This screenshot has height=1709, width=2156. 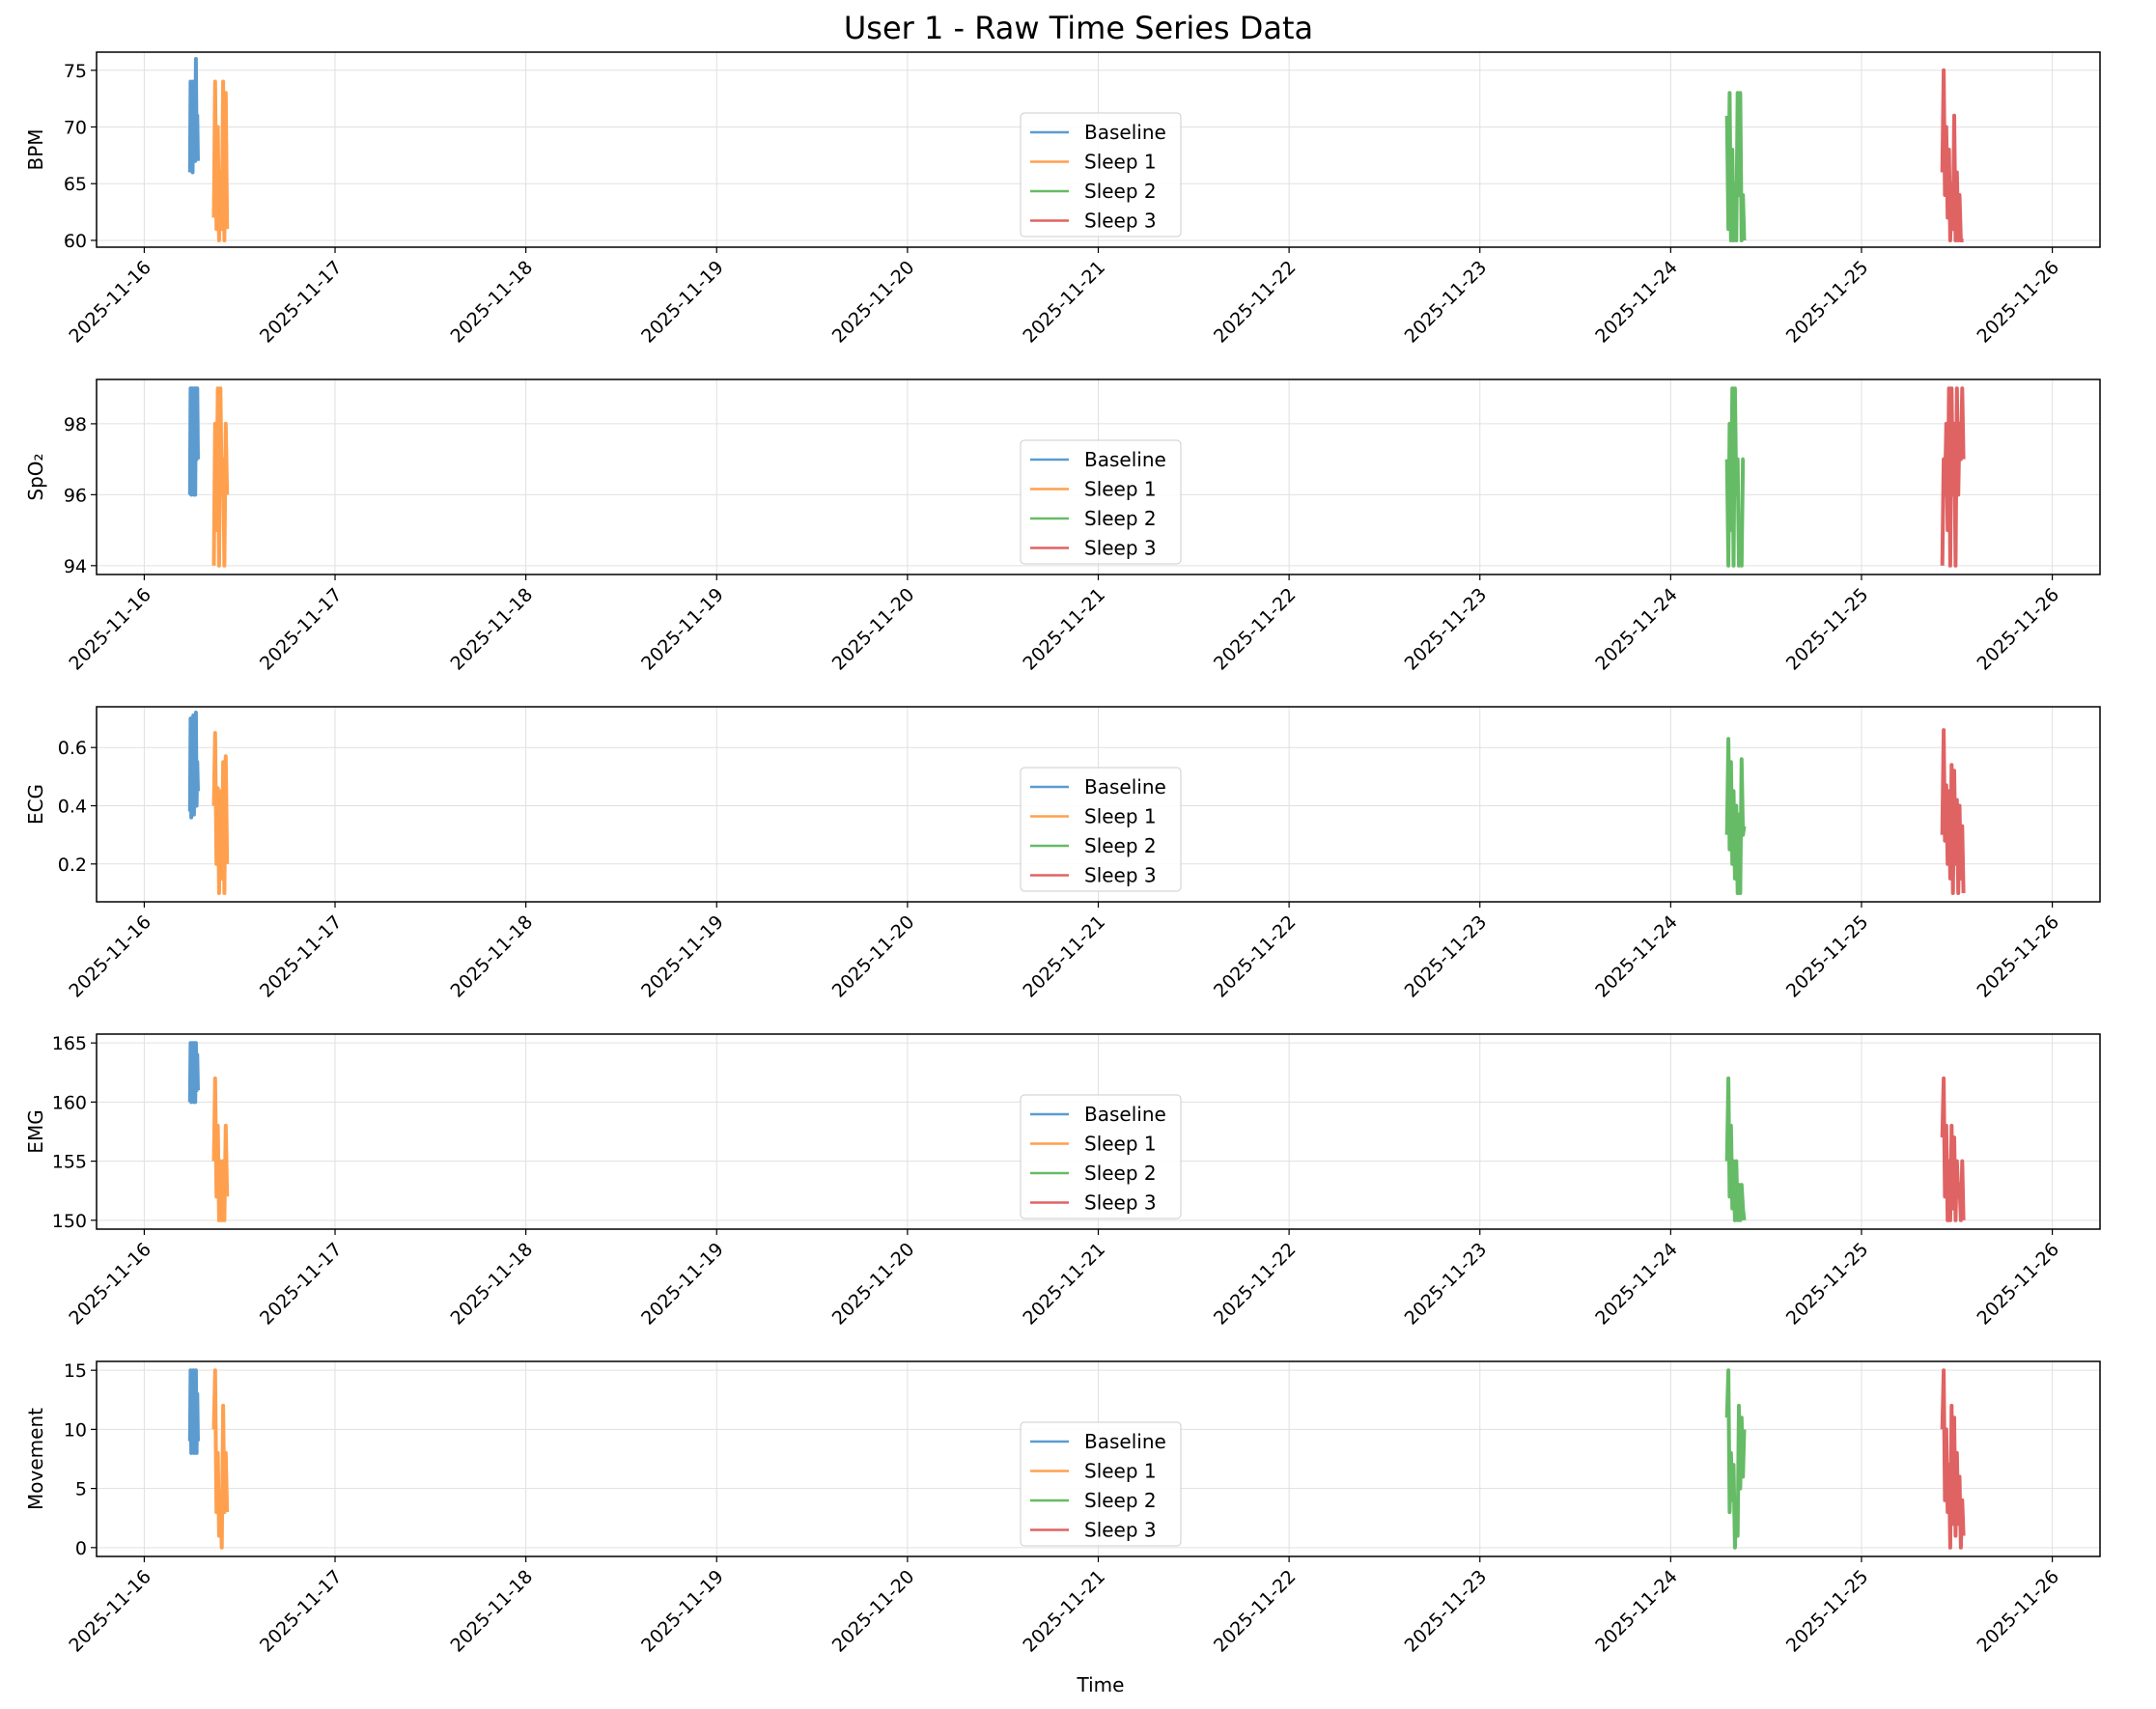 What do you see at coordinates (76, 566) in the screenshot?
I see `y-tick-label: 94` at bounding box center [76, 566].